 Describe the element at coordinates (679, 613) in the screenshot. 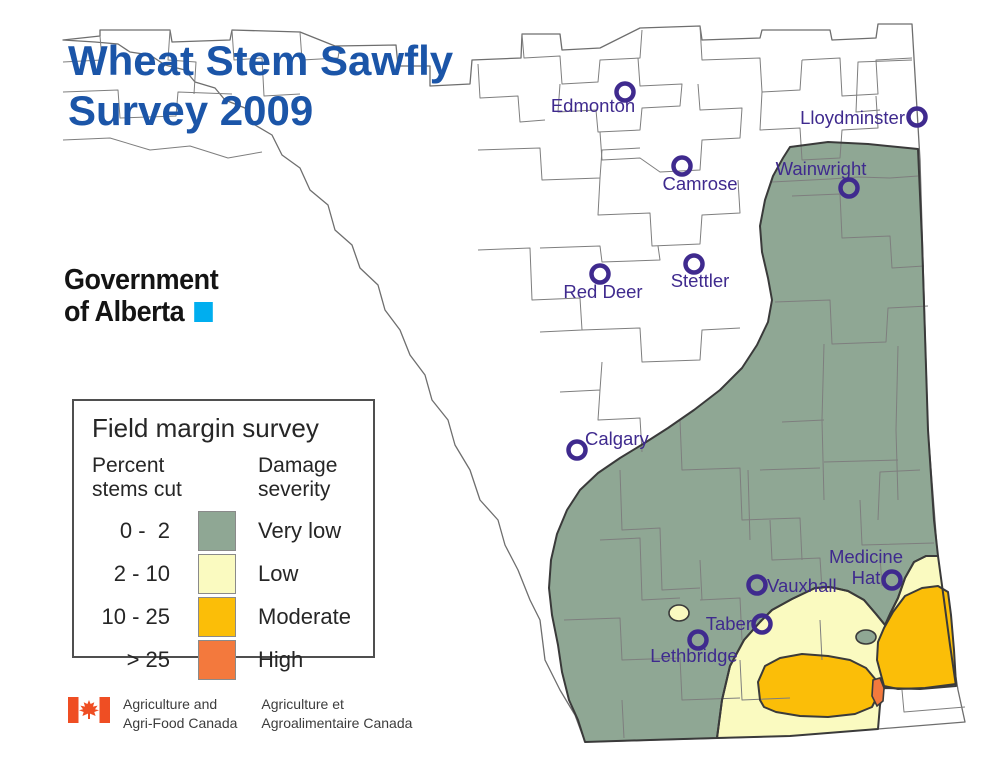

I see `region-low-island` at that location.